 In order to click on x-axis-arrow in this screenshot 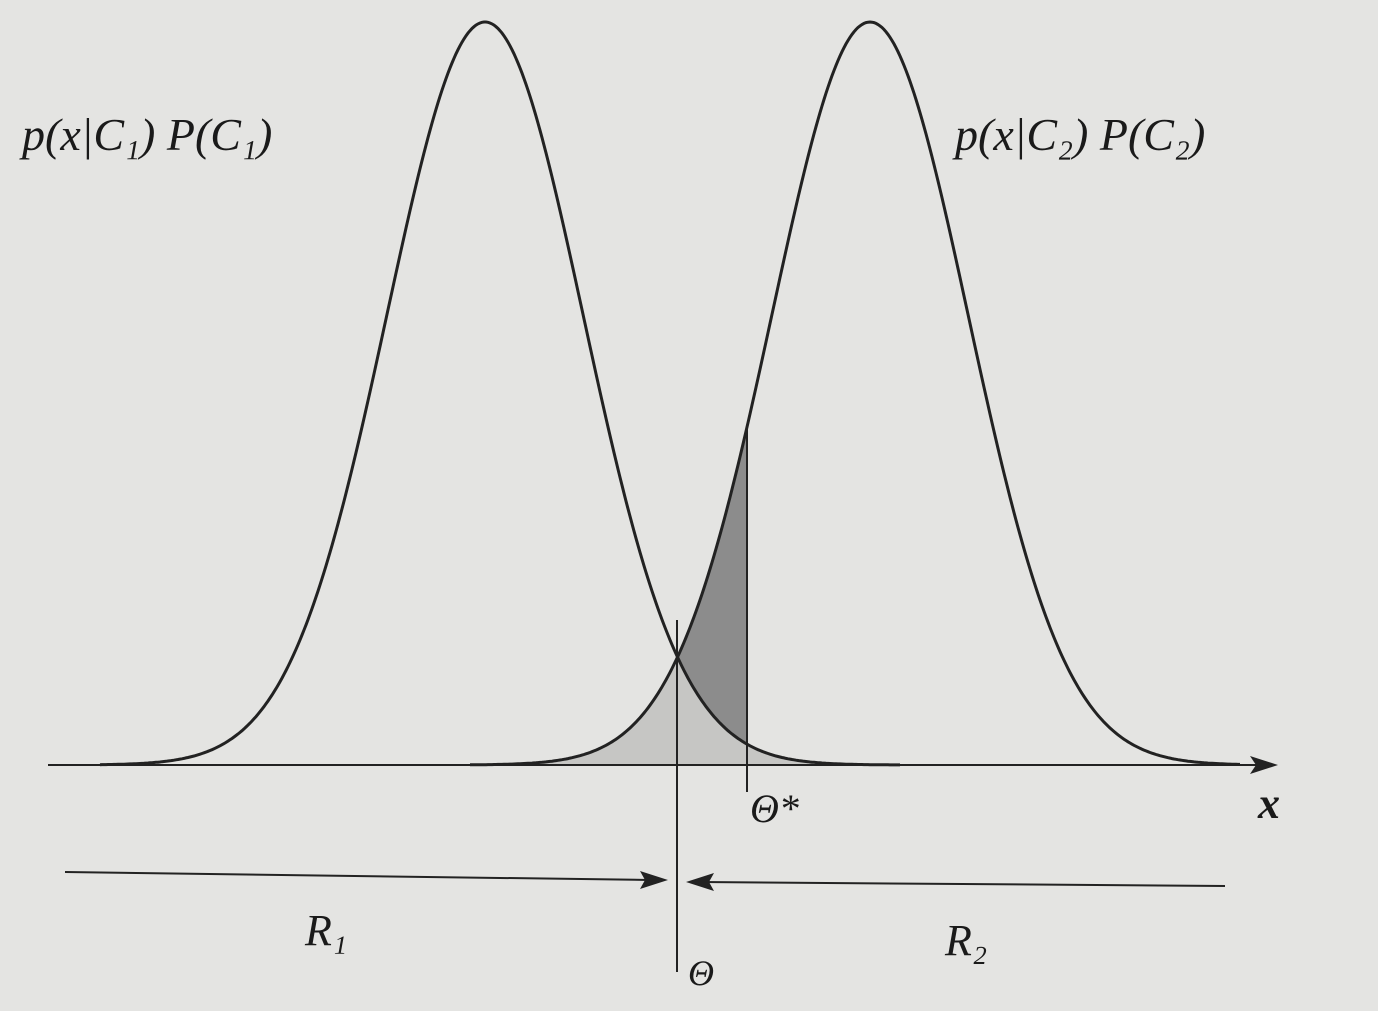, I will do `click(1264, 765)`.